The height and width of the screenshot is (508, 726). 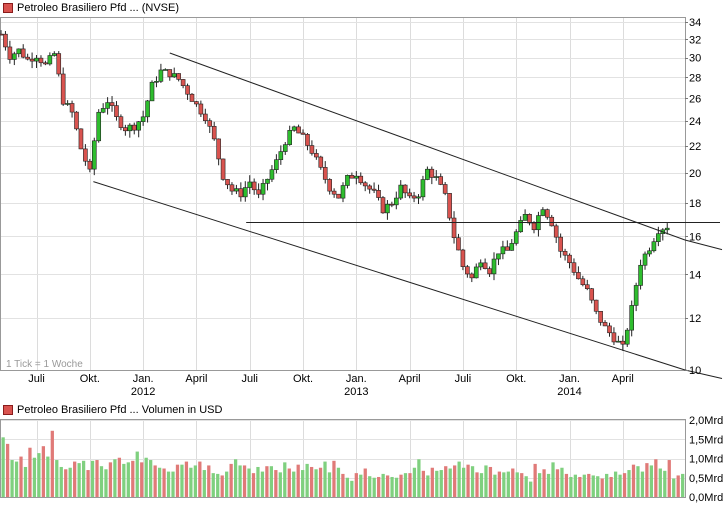 I want to click on lower-channel-extension, so click(x=703, y=374).